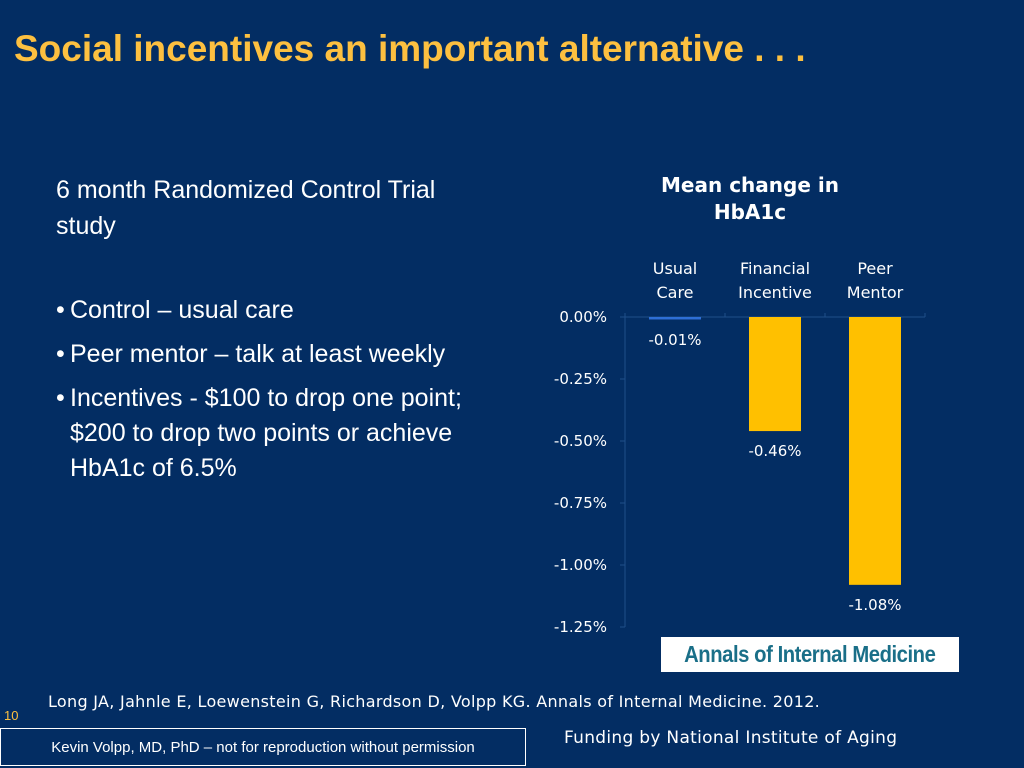 The width and height of the screenshot is (1024, 768). Describe the element at coordinates (775, 268) in the screenshot. I see `category-label-line: Financial` at that location.